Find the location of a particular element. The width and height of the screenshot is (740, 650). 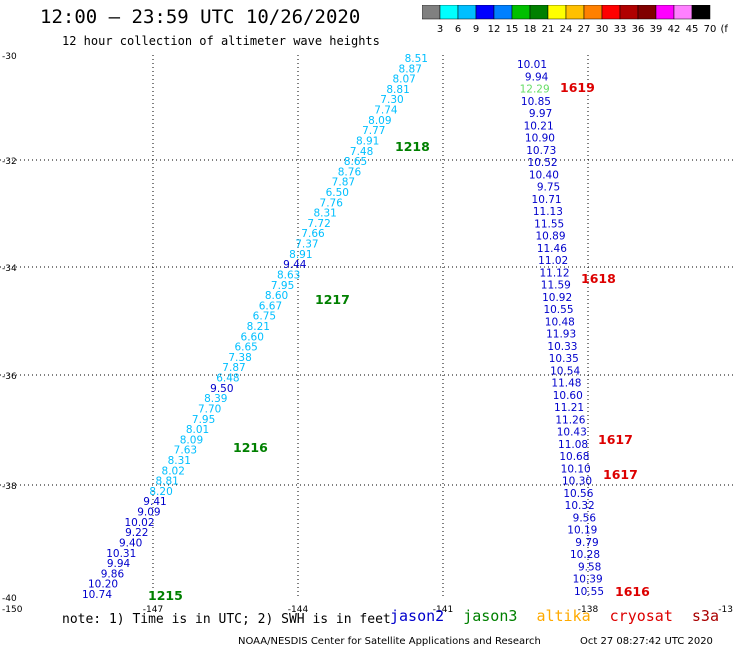

wave-height-value: 9.44 is located at coordinates (295, 265).